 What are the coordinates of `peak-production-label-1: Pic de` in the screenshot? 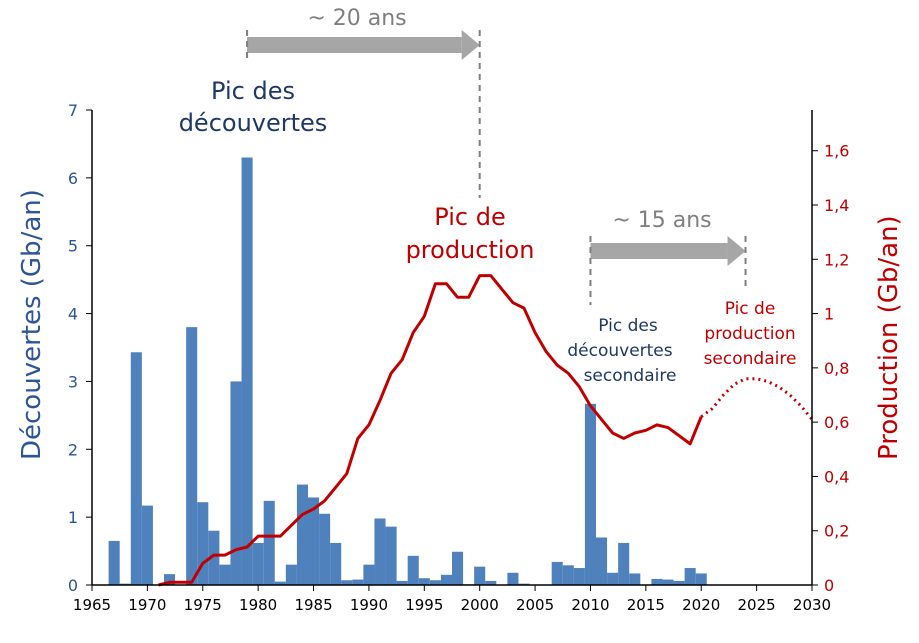 It's located at (469, 217).